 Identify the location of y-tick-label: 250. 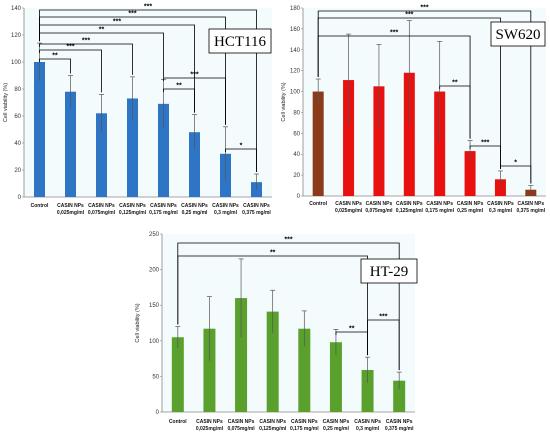
(154, 235).